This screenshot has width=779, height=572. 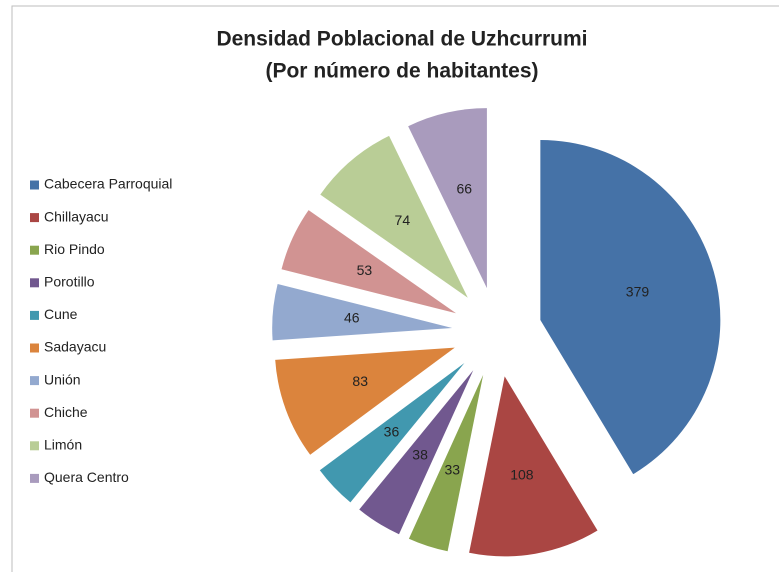 What do you see at coordinates (62, 379) in the screenshot?
I see `legend-label: Unión` at bounding box center [62, 379].